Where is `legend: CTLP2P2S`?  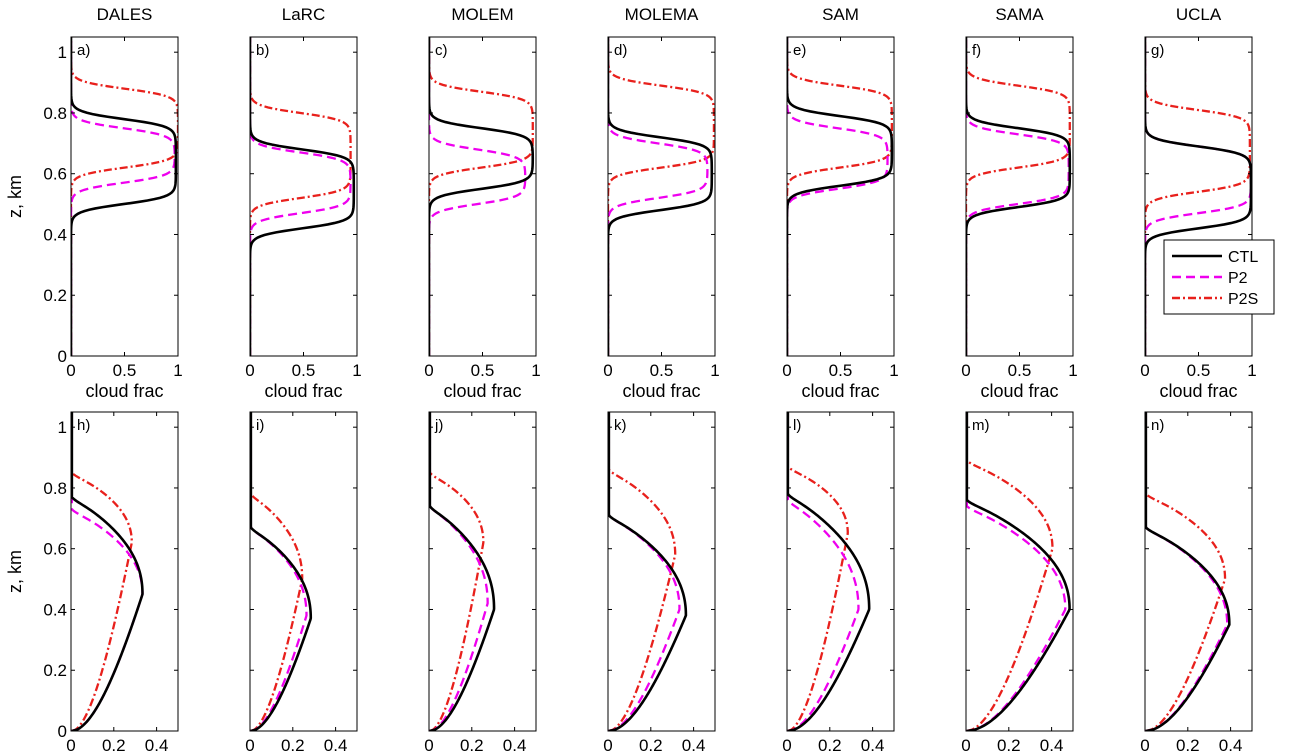
legend: CTLP2P2S is located at coordinates (1219, 277).